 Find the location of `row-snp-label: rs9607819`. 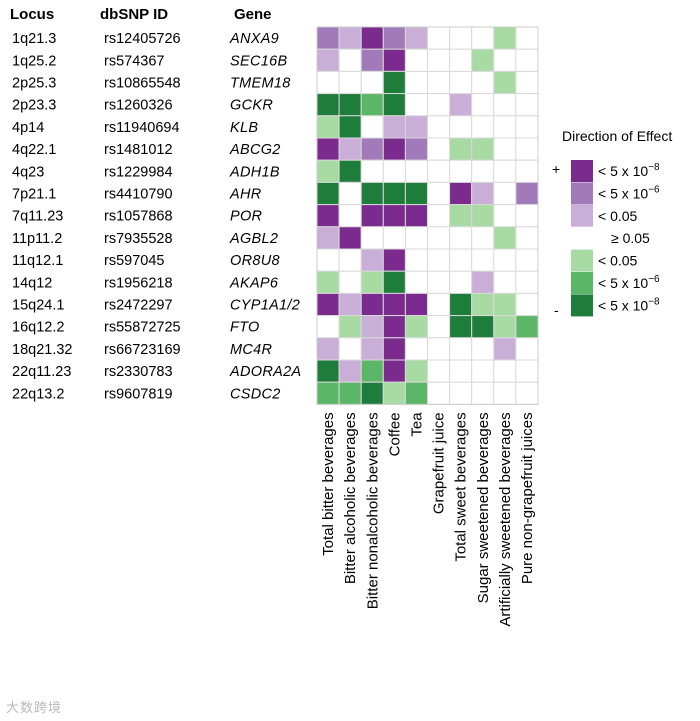

row-snp-label: rs9607819 is located at coordinates (138, 394).